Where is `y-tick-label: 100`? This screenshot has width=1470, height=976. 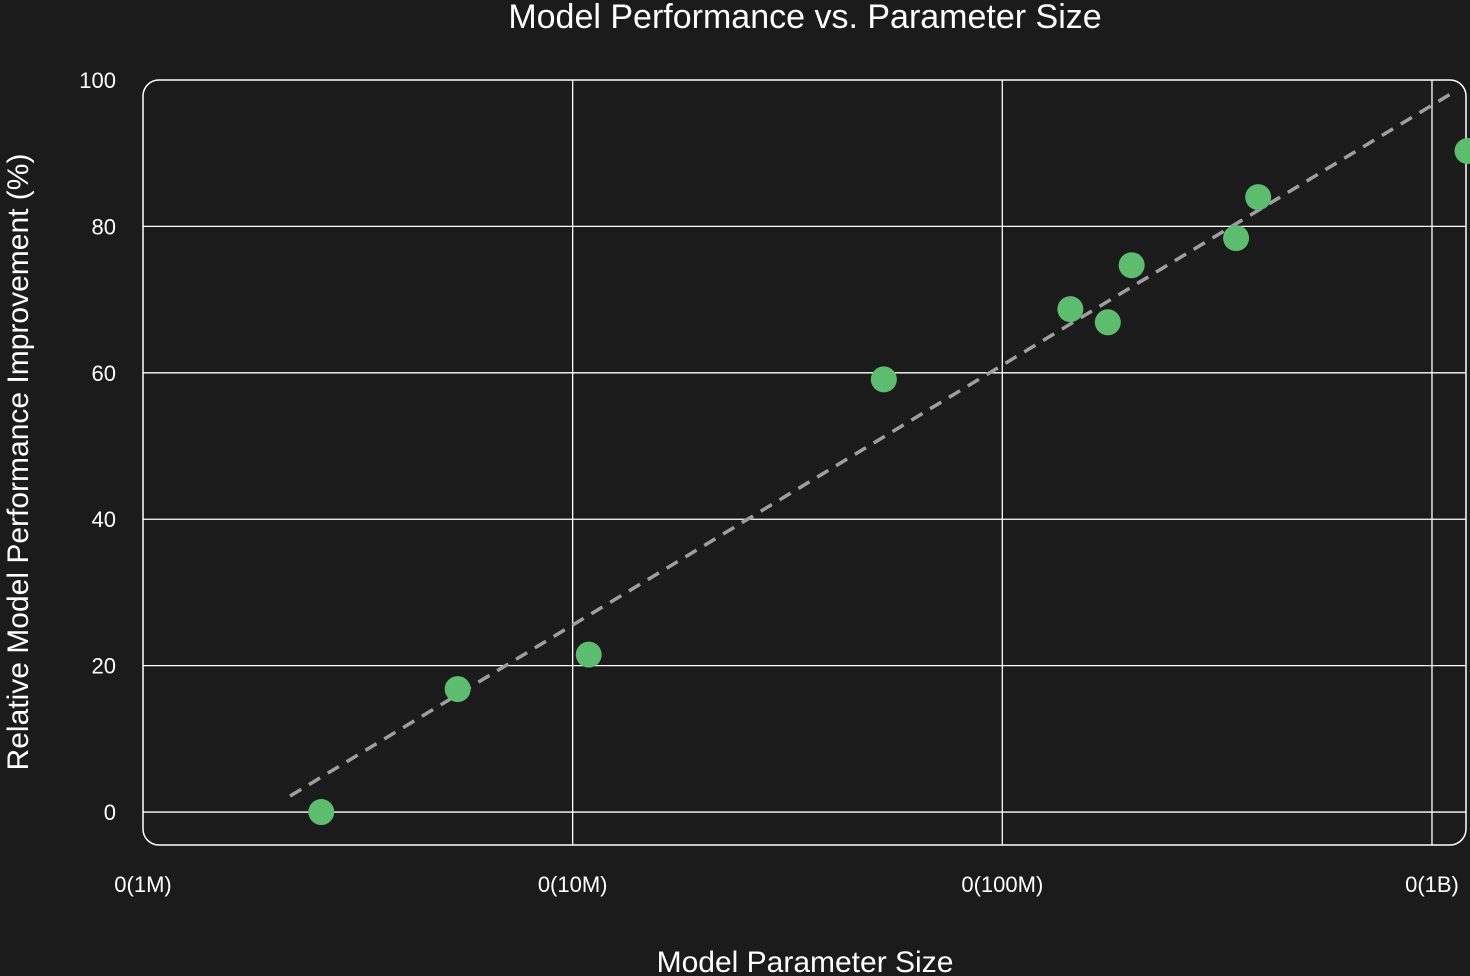 y-tick-label: 100 is located at coordinates (97, 80).